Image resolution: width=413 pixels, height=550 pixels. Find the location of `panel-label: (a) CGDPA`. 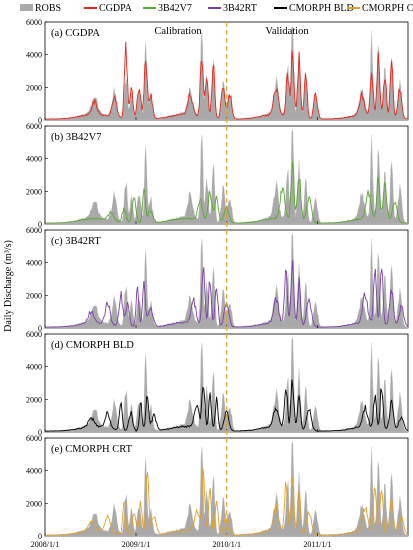

panel-label: (a) CGDPA is located at coordinates (75, 33).